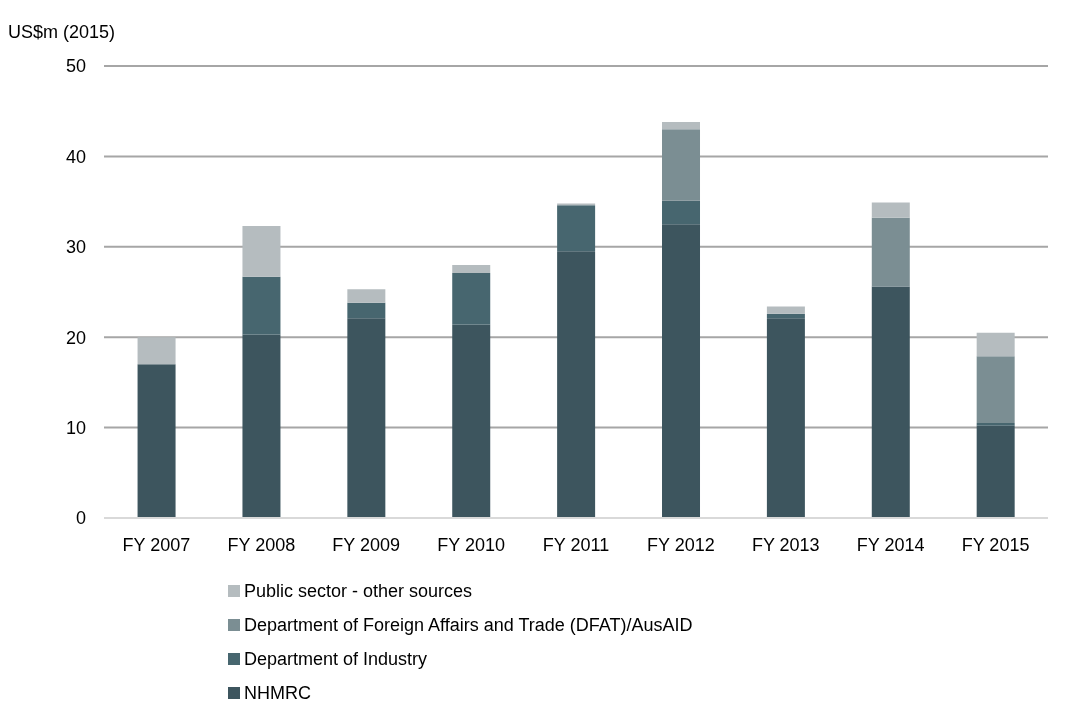 The height and width of the screenshot is (728, 1086). What do you see at coordinates (75, 156) in the screenshot?
I see `y-tick-label: 40` at bounding box center [75, 156].